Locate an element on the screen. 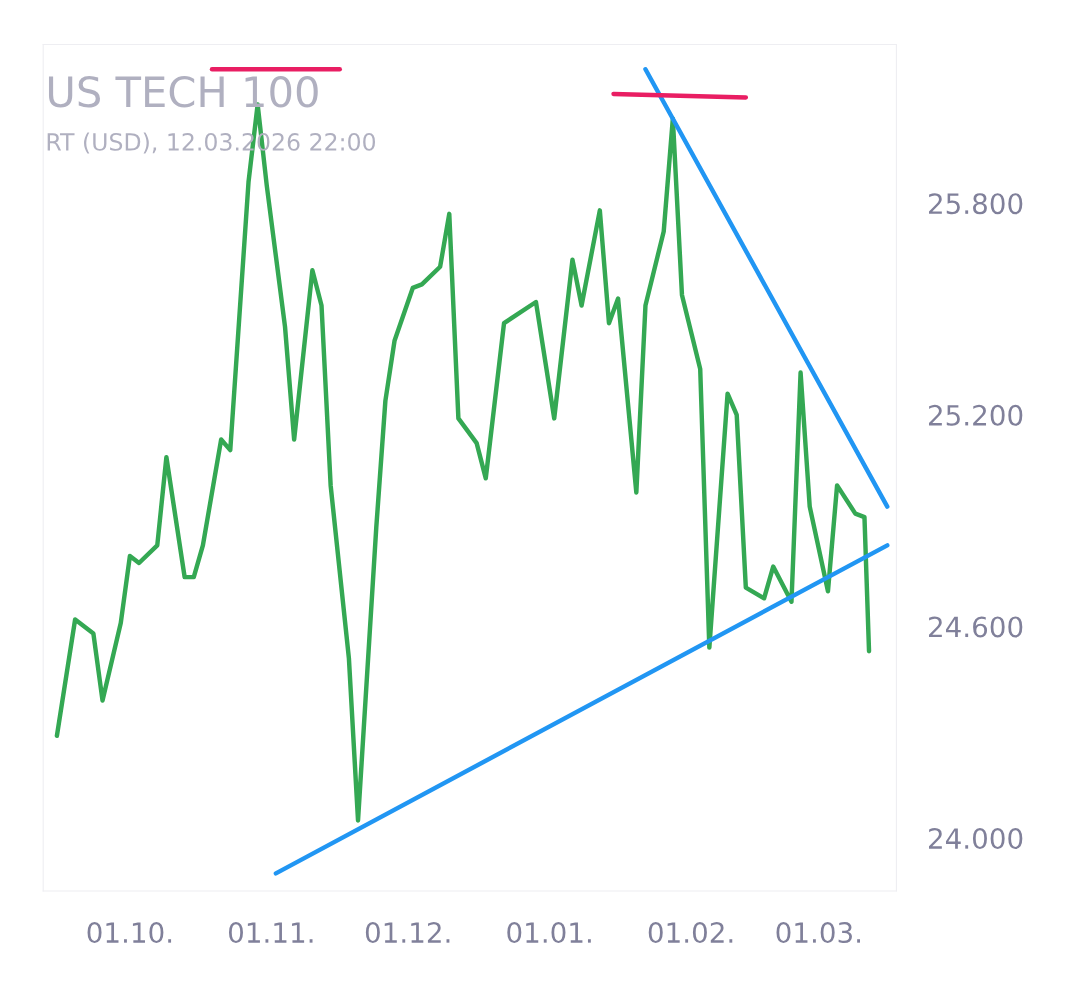 Image resolution: width=1080 pixels, height=990 pixels. x-tick-label: 01.02. is located at coordinates (690, 933).